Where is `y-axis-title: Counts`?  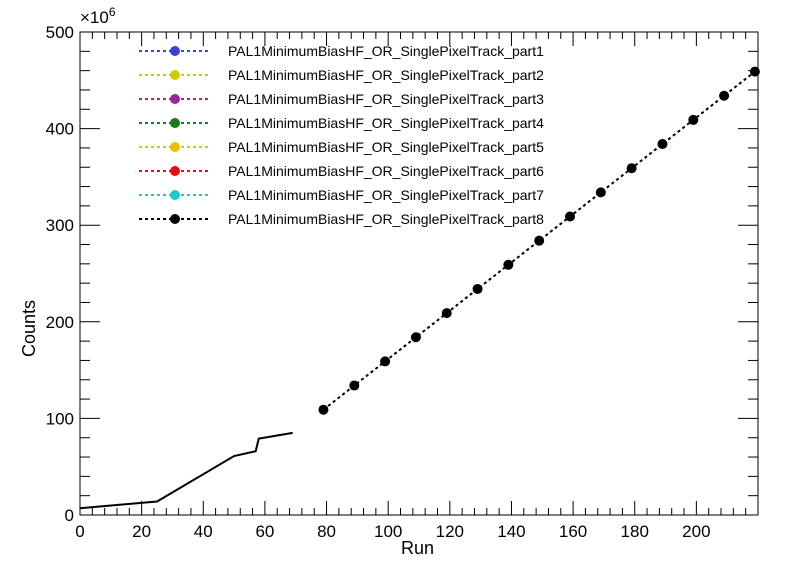 y-axis-title: Counts is located at coordinates (29, 328).